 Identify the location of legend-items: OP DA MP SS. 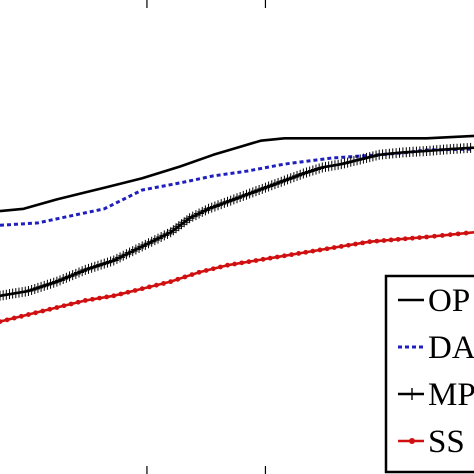
(436, 371).